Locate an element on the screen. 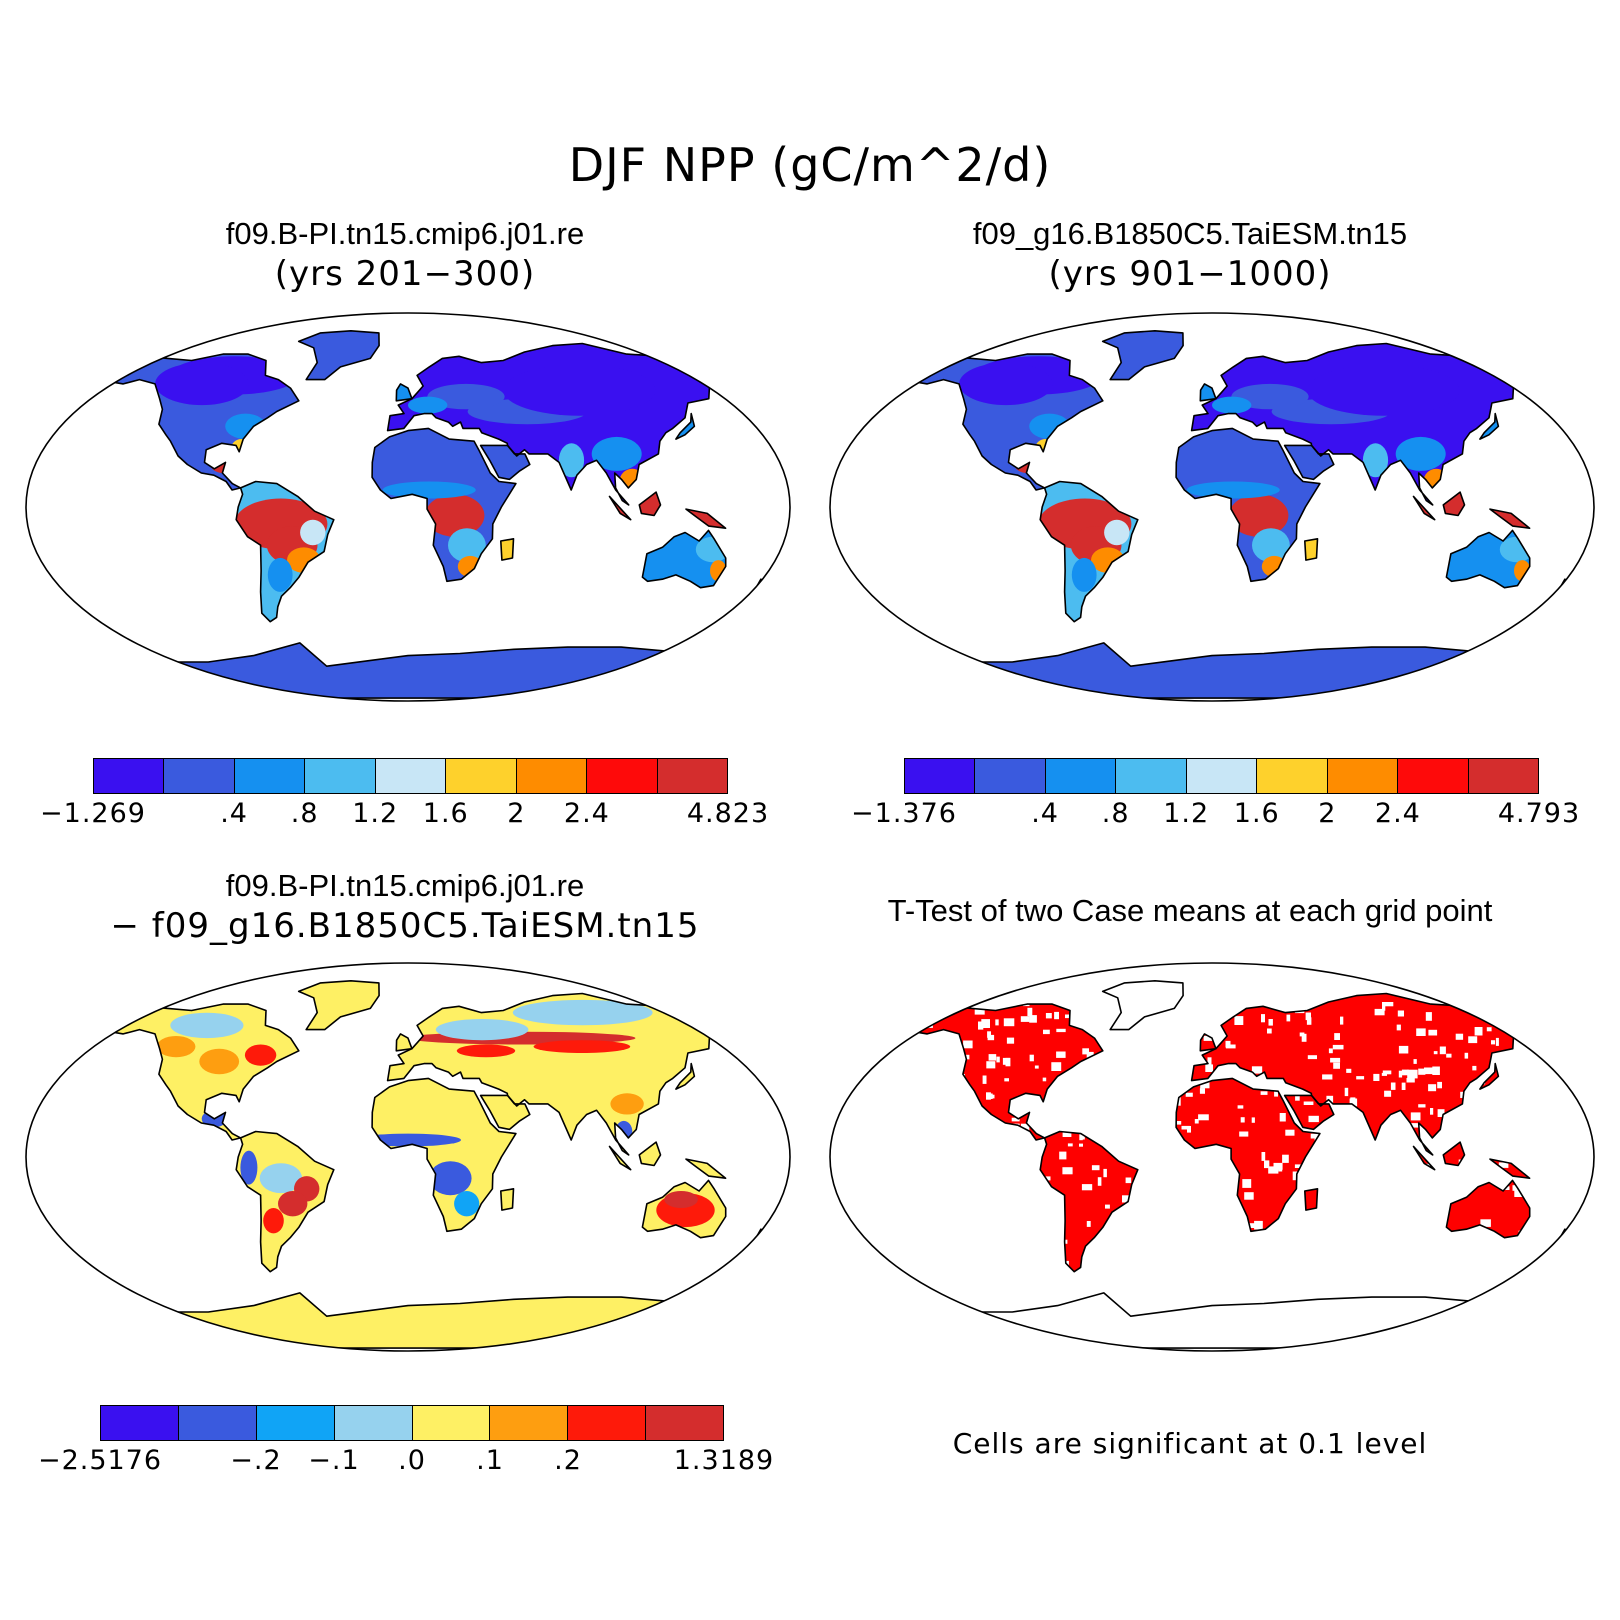 The height and width of the screenshot is (1620, 1620). coastline-southAmerica is located at coordinates (1089, 1201).